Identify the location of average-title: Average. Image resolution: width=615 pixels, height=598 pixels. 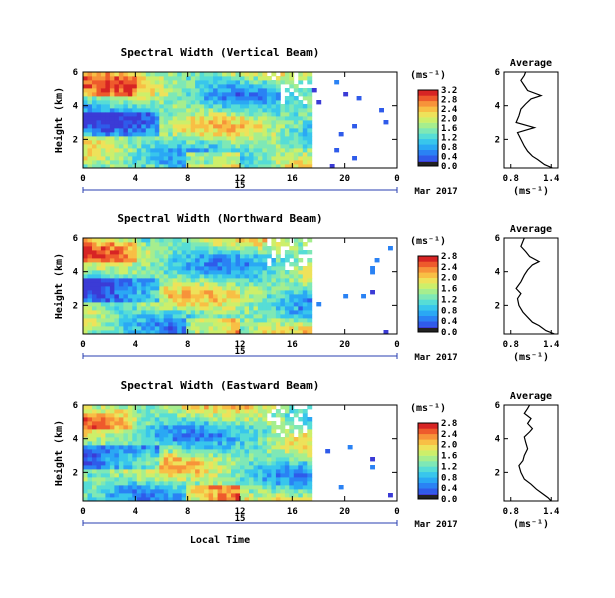
(531, 396).